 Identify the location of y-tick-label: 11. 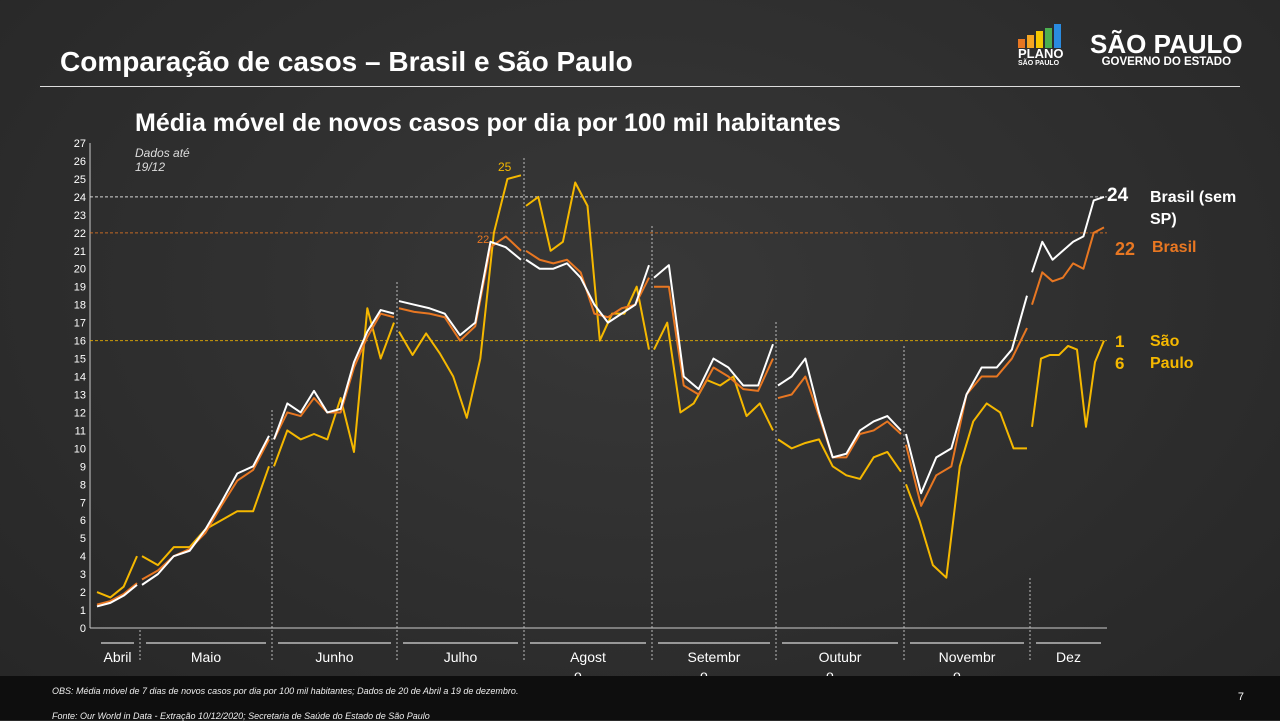
(80, 431).